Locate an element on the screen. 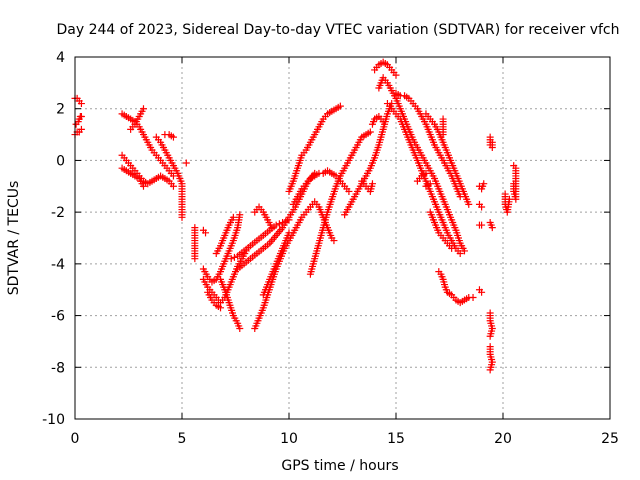 The width and height of the screenshot is (640, 480). x-tick-labels: 0 5 10 15 20 25 is located at coordinates (345, 439).